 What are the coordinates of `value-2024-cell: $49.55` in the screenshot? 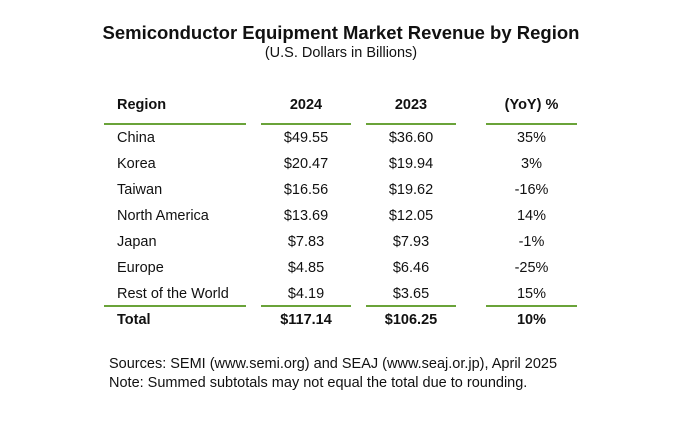 It's located at (306, 138).